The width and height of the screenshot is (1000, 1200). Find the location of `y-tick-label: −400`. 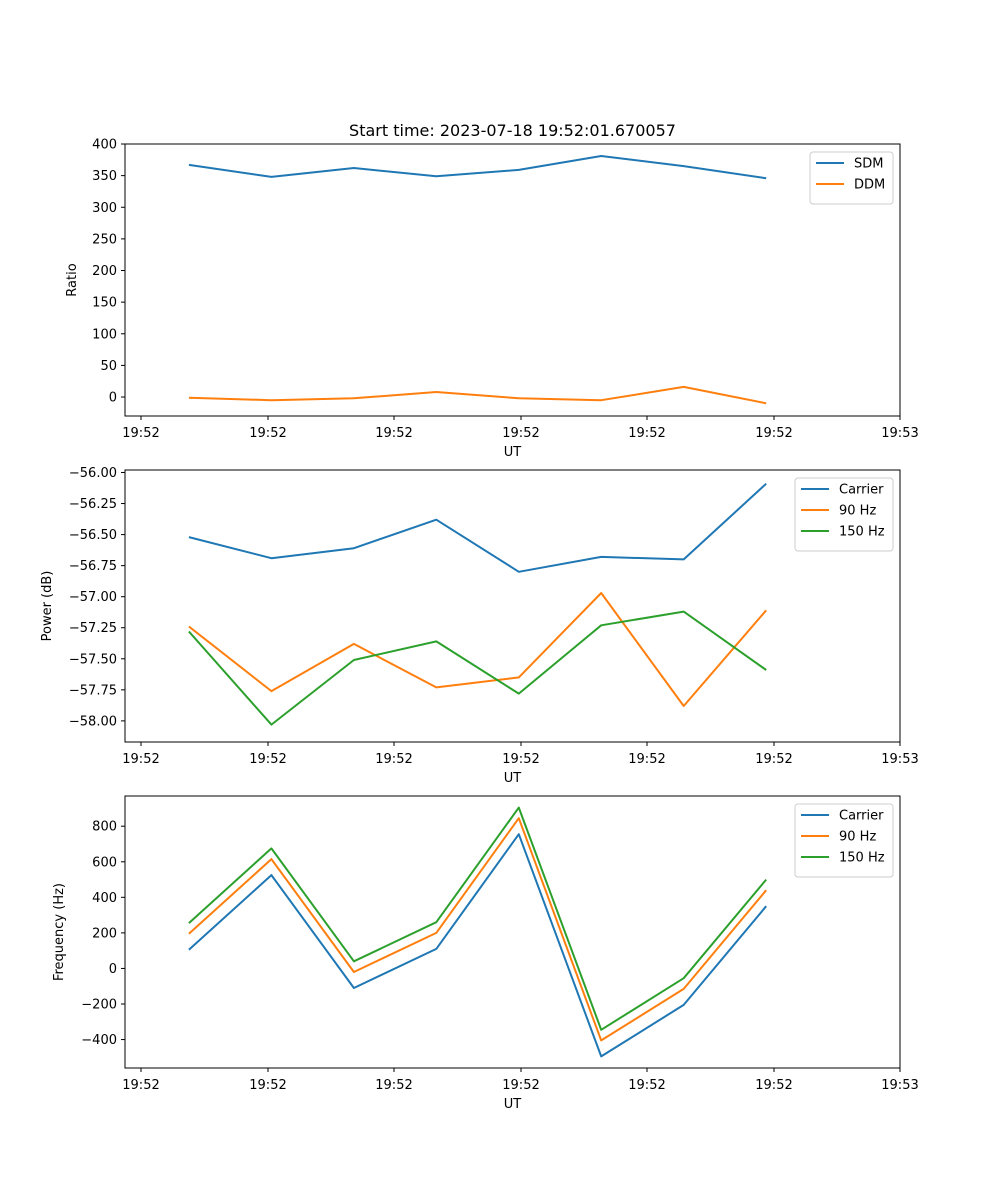

y-tick-label: −400 is located at coordinates (99, 1040).